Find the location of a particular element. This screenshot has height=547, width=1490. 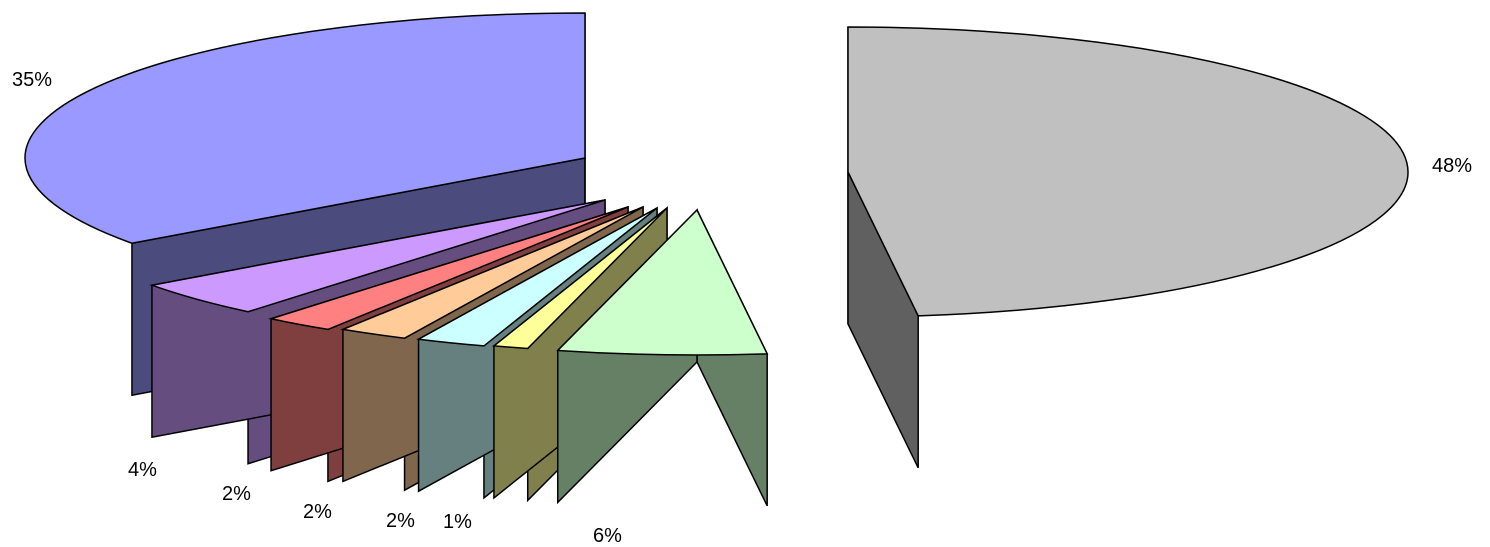

data-label-2: 4% is located at coordinates (142, 470).